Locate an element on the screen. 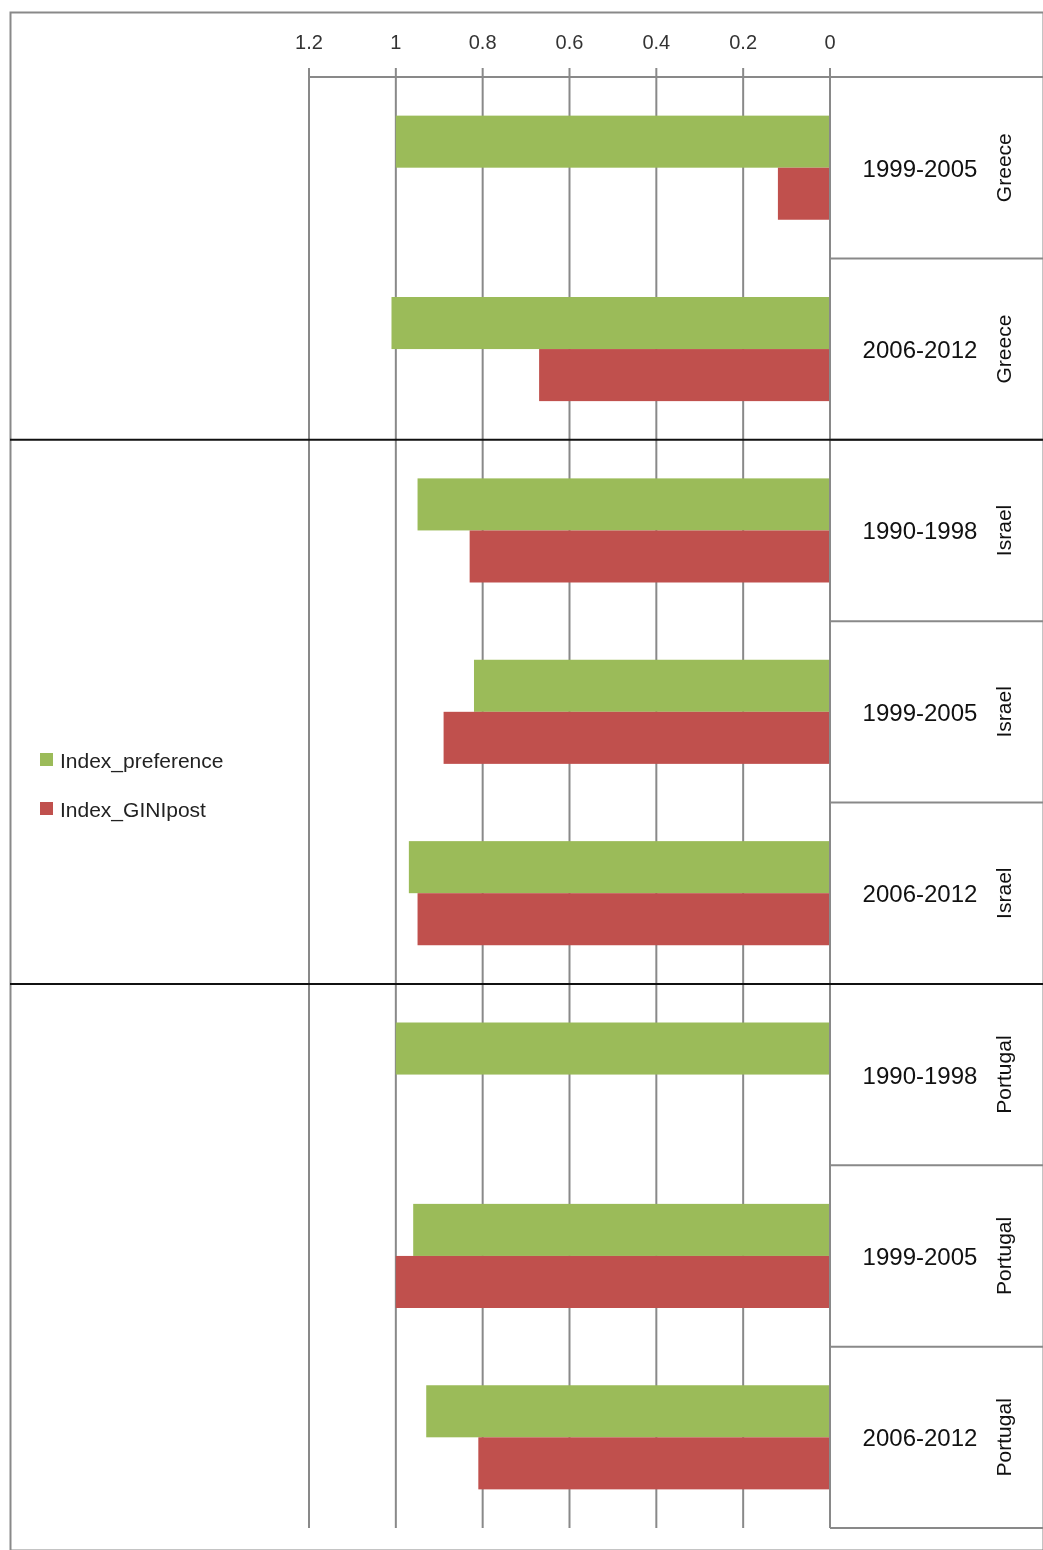 This screenshot has width=1043, height=1550. x-tick-label: 0 is located at coordinates (830, 42).